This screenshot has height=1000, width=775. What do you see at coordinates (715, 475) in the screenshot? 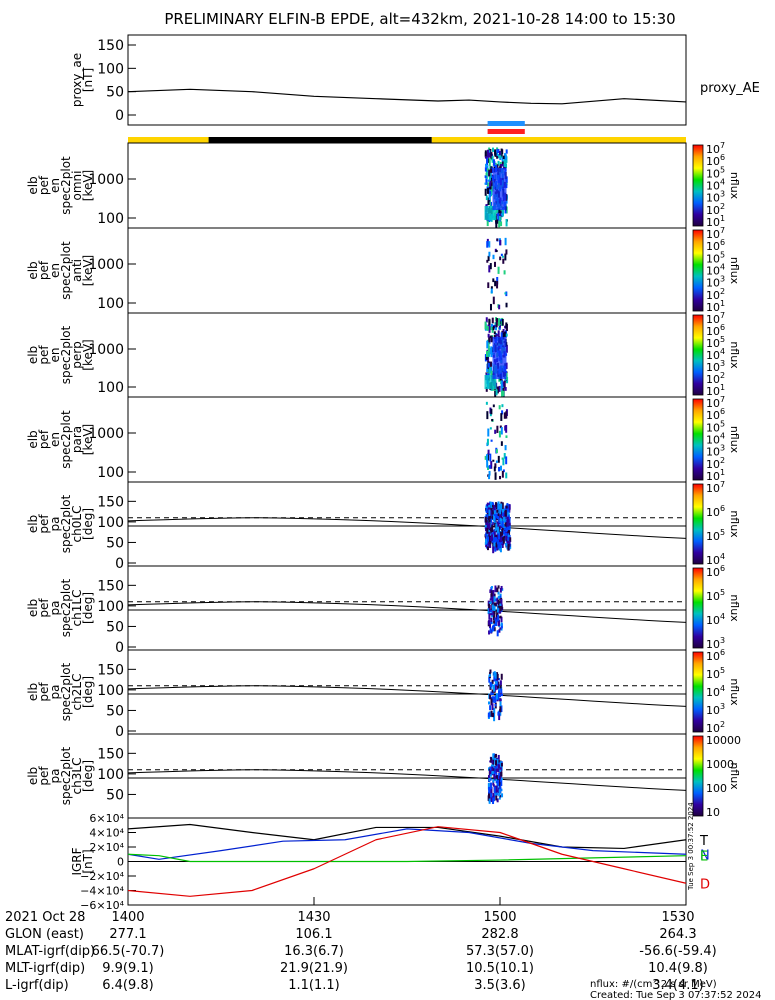
I see `colorbar-tick-label: 10¹` at bounding box center [715, 475].